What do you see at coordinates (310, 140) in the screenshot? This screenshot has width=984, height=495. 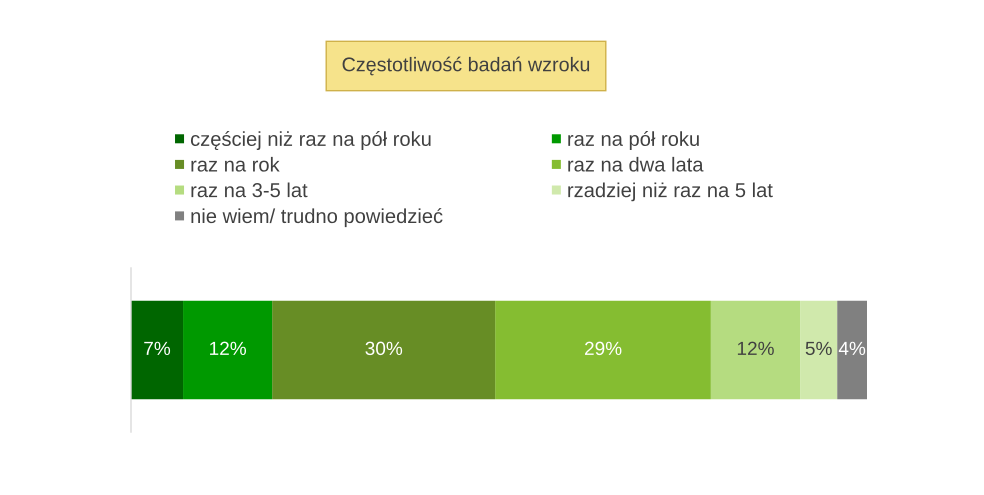 I see `legend-label: częściej niż raz na pół roku` at bounding box center [310, 140].